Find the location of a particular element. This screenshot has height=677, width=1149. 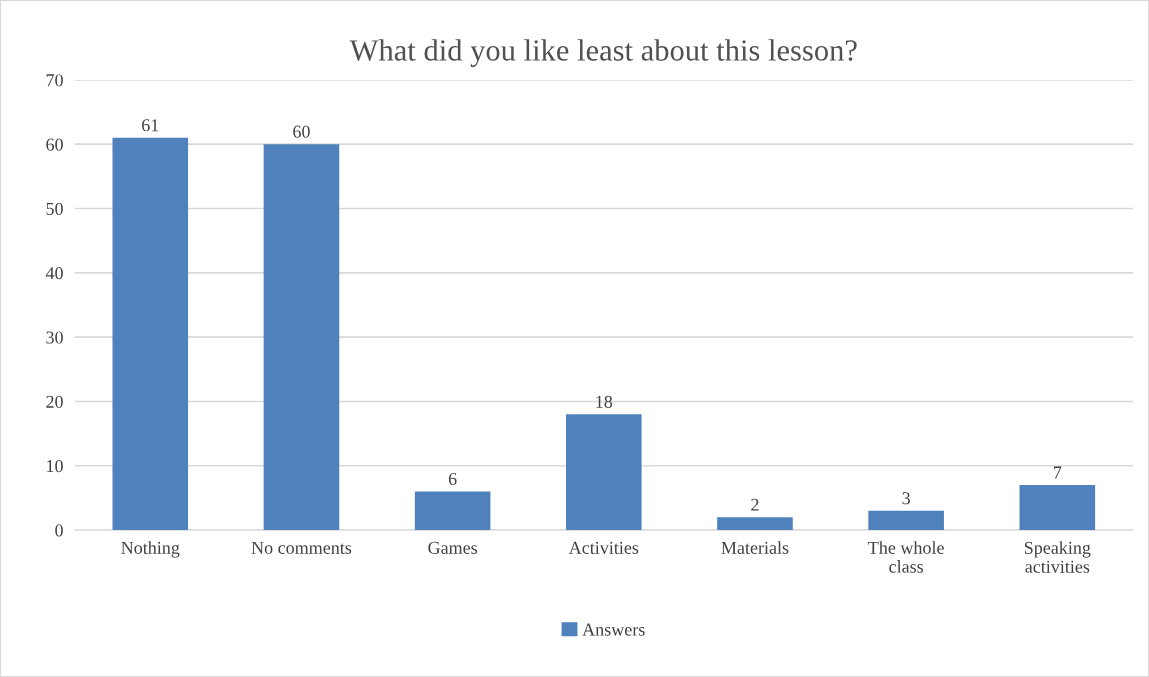

legend-label: Answers is located at coordinates (613, 629).